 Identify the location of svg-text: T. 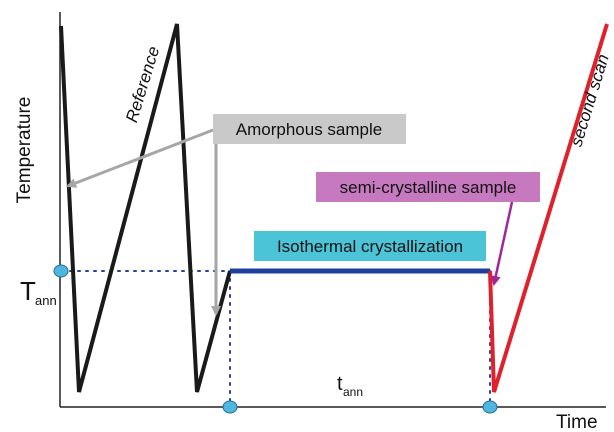
(28, 291).